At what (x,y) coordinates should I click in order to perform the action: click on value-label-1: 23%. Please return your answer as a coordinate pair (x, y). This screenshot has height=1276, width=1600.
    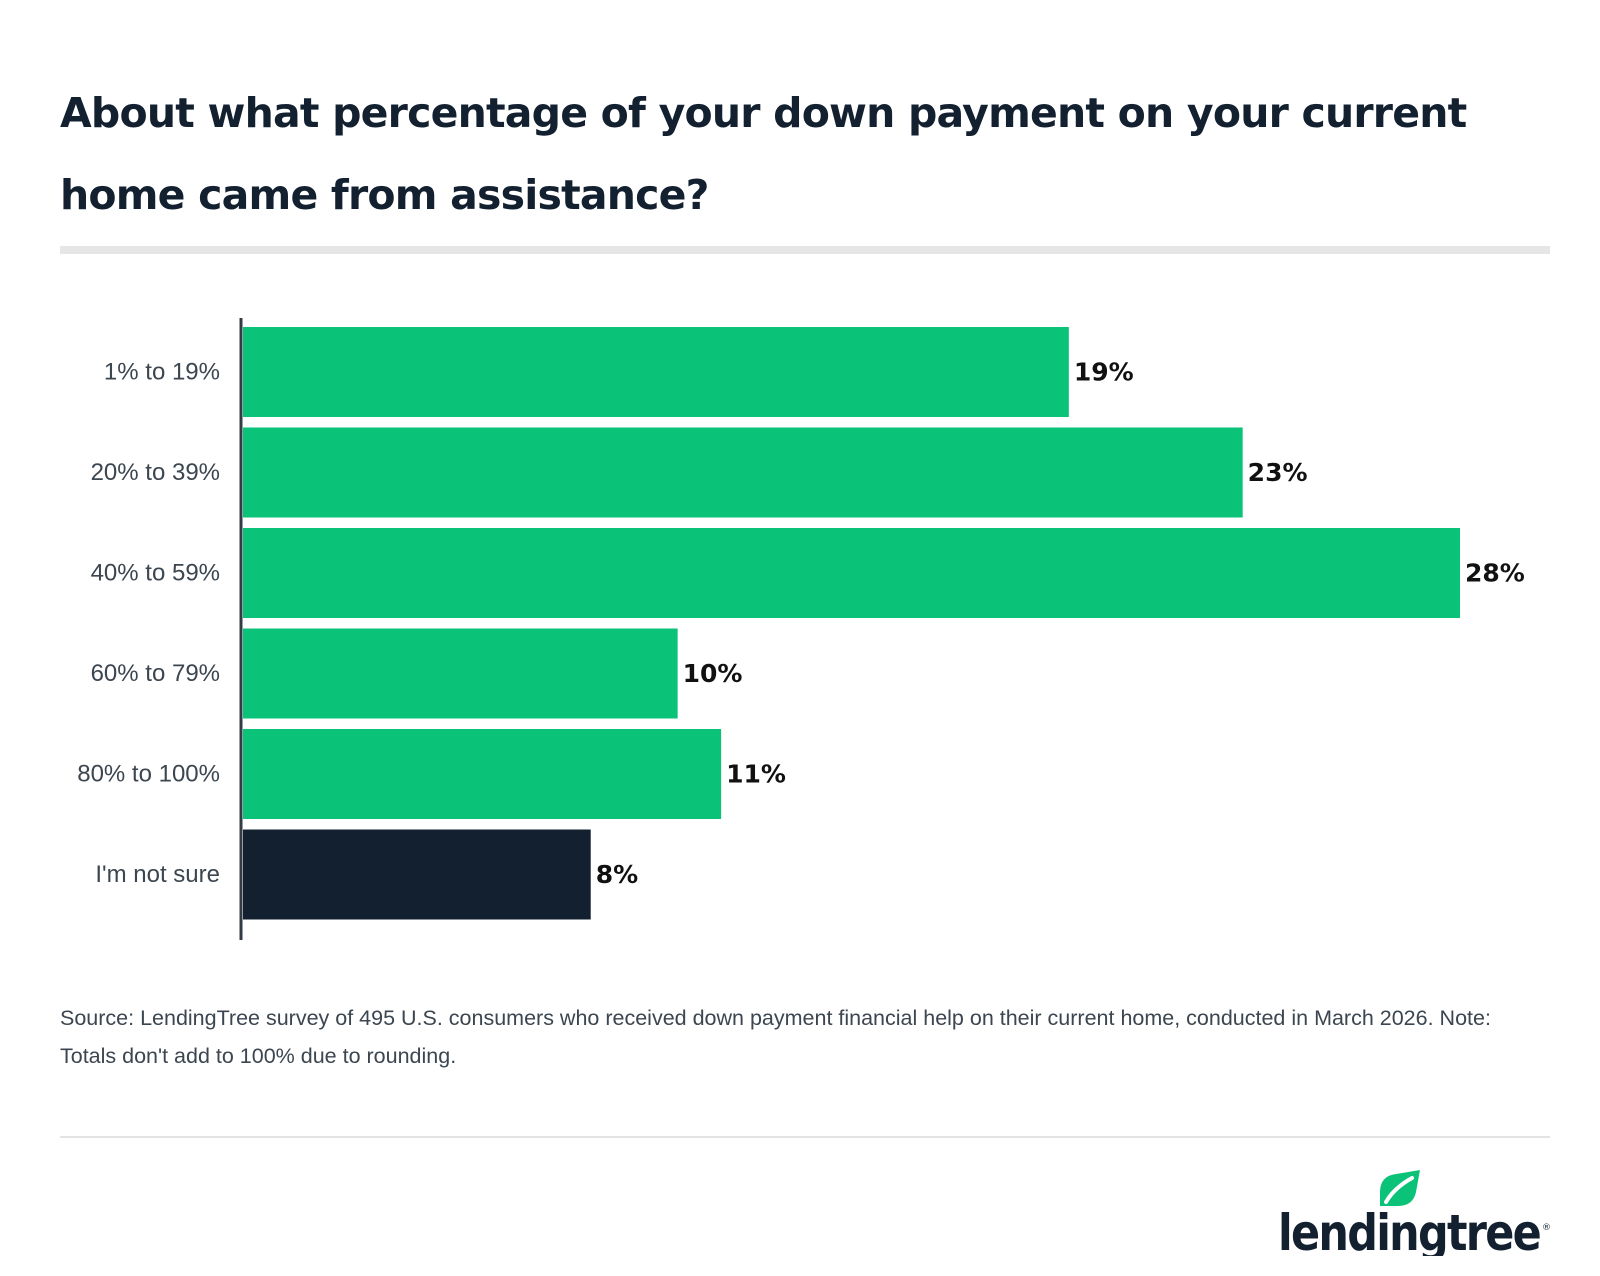
    Looking at the image, I should click on (1278, 472).